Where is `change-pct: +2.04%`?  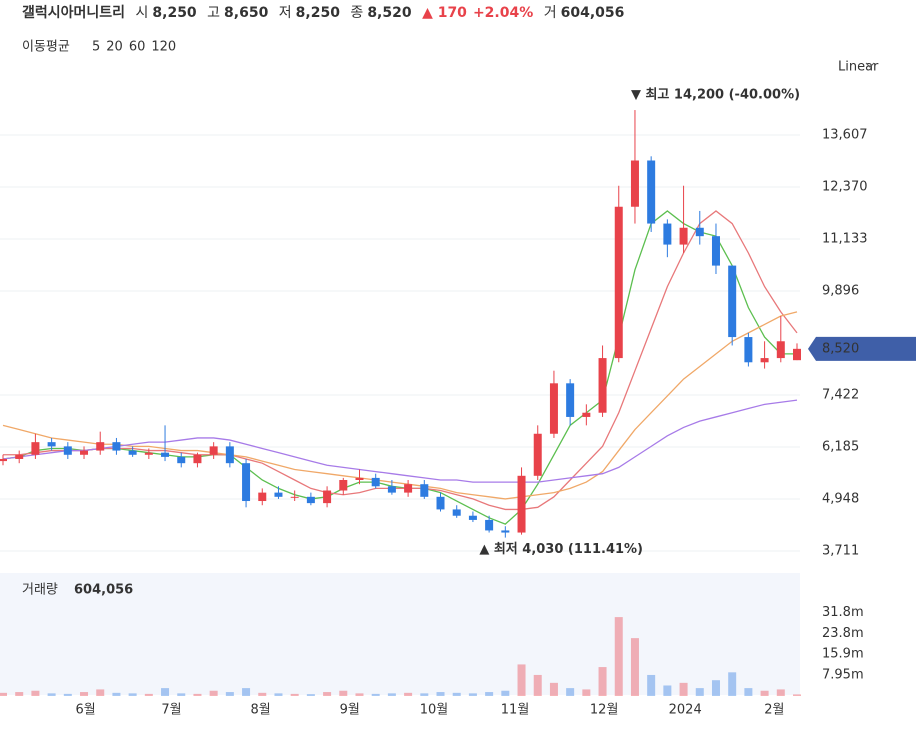
change-pct: +2.04% is located at coordinates (503, 13).